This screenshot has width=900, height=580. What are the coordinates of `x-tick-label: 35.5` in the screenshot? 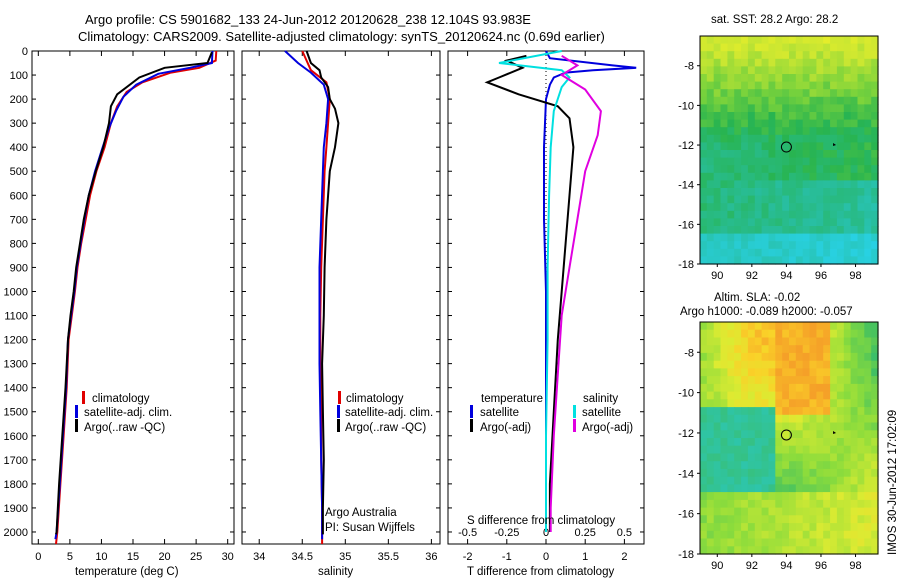 It's located at (388, 557).